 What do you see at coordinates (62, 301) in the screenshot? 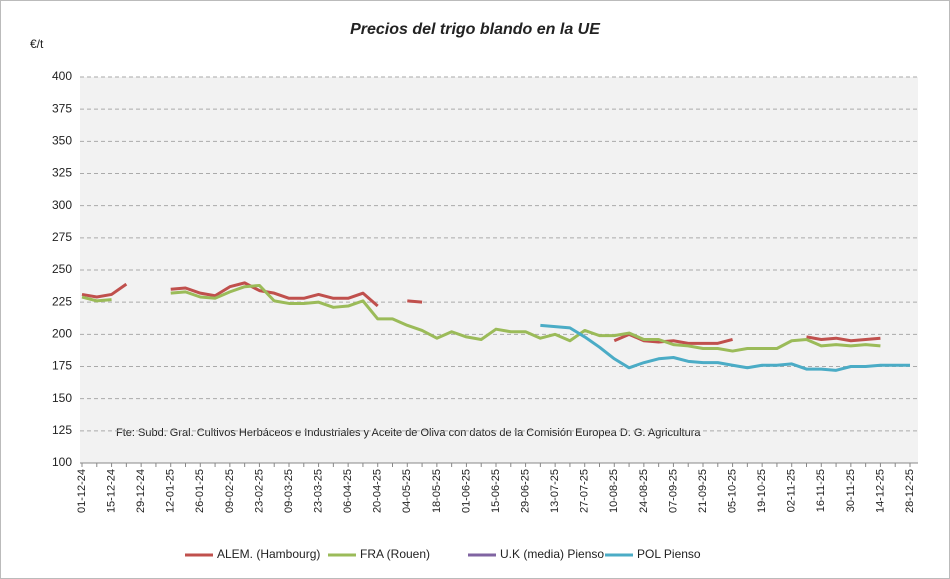
I see `y-tick-label: 225` at bounding box center [62, 301].